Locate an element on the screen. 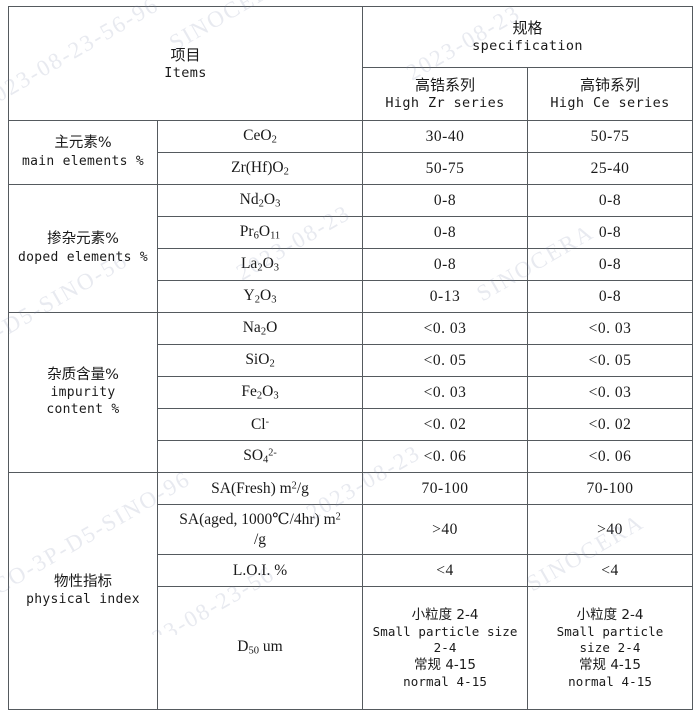 Image resolution: width=700 pixels, height=710 pixels. value-cell-series-2: <4 is located at coordinates (610, 570).